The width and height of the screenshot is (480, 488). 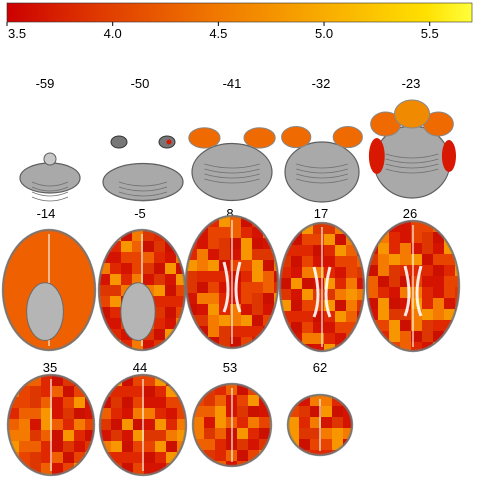 What do you see at coordinates (430, 33) in the screenshot?
I see `colorbar-tick-label: 5.5` at bounding box center [430, 33].